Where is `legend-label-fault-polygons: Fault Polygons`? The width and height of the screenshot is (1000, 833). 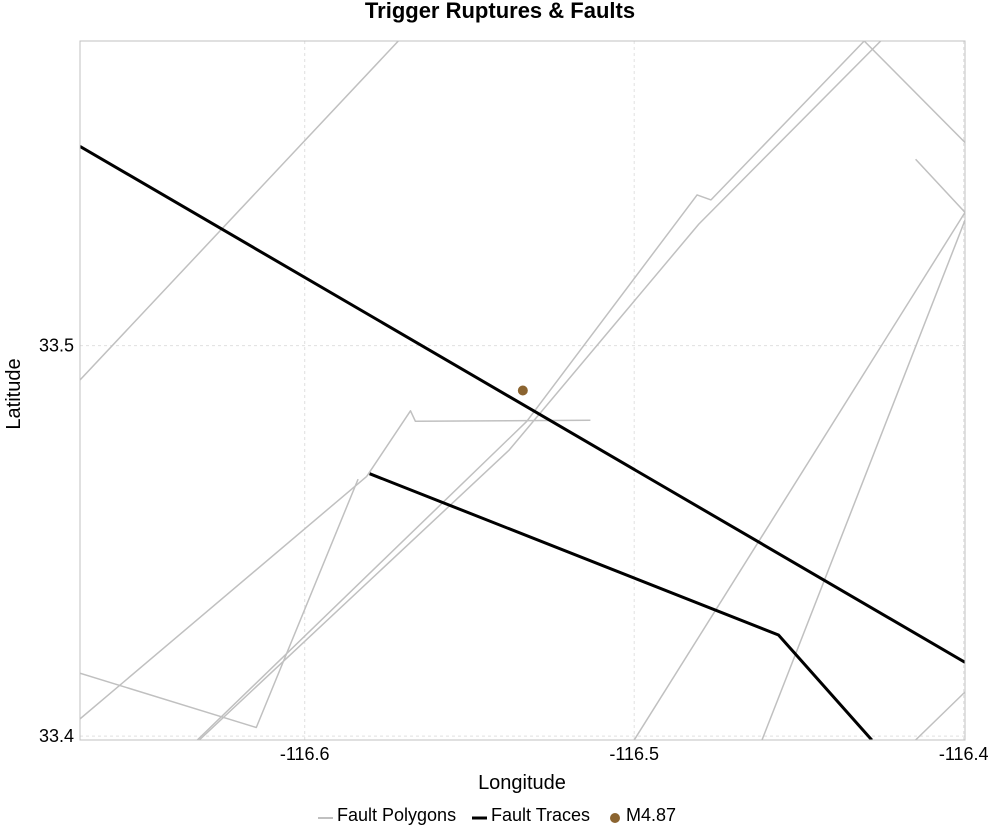 legend-label-fault-polygons: Fault Polygons is located at coordinates (396, 815).